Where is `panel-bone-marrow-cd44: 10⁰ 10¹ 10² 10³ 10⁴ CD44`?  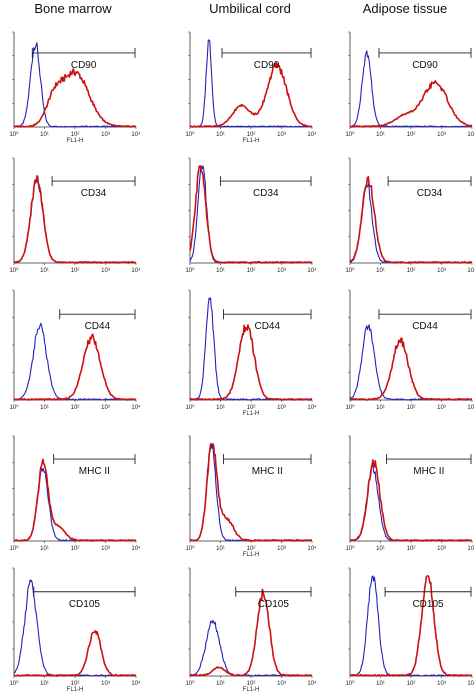
panel-bone-marrow-cd44: 10⁰ 10¹ 10² 10³ 10⁴ CD44 is located at coordinates (75, 350).